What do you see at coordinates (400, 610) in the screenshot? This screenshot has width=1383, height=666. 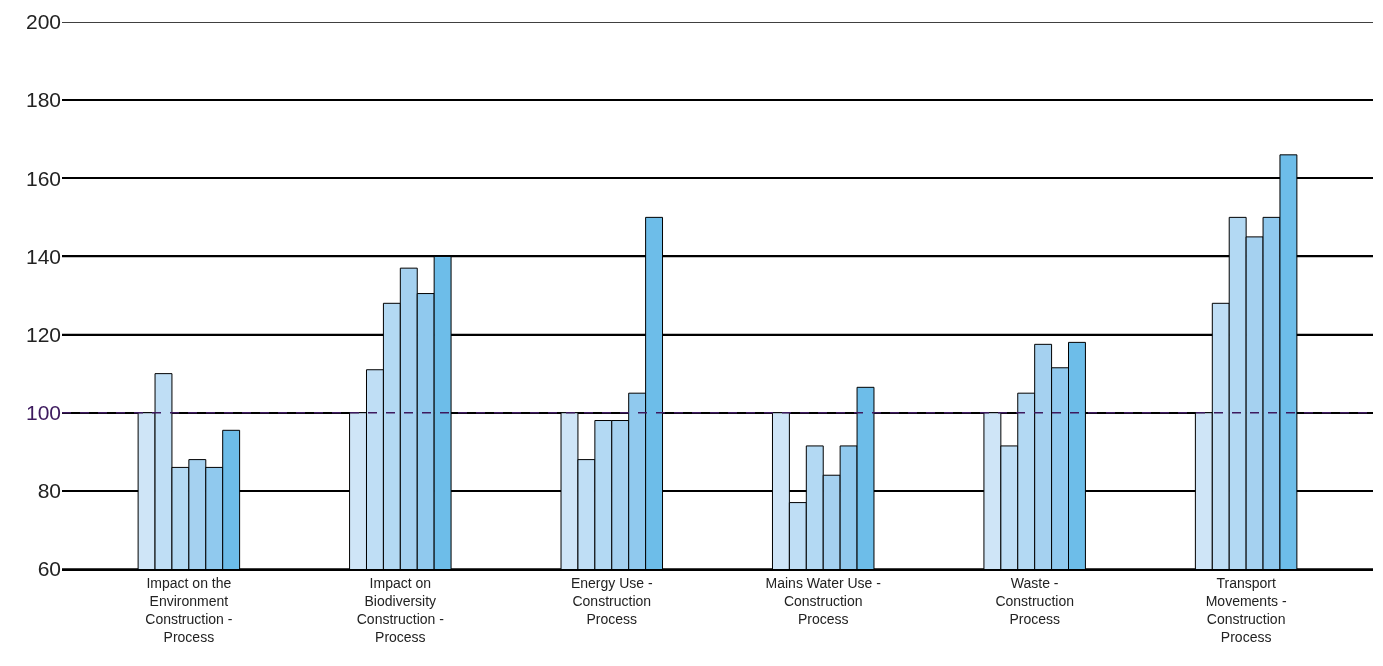 I see `x-tick-label: Impact on Biodiversity Construction - Process` at bounding box center [400, 610].